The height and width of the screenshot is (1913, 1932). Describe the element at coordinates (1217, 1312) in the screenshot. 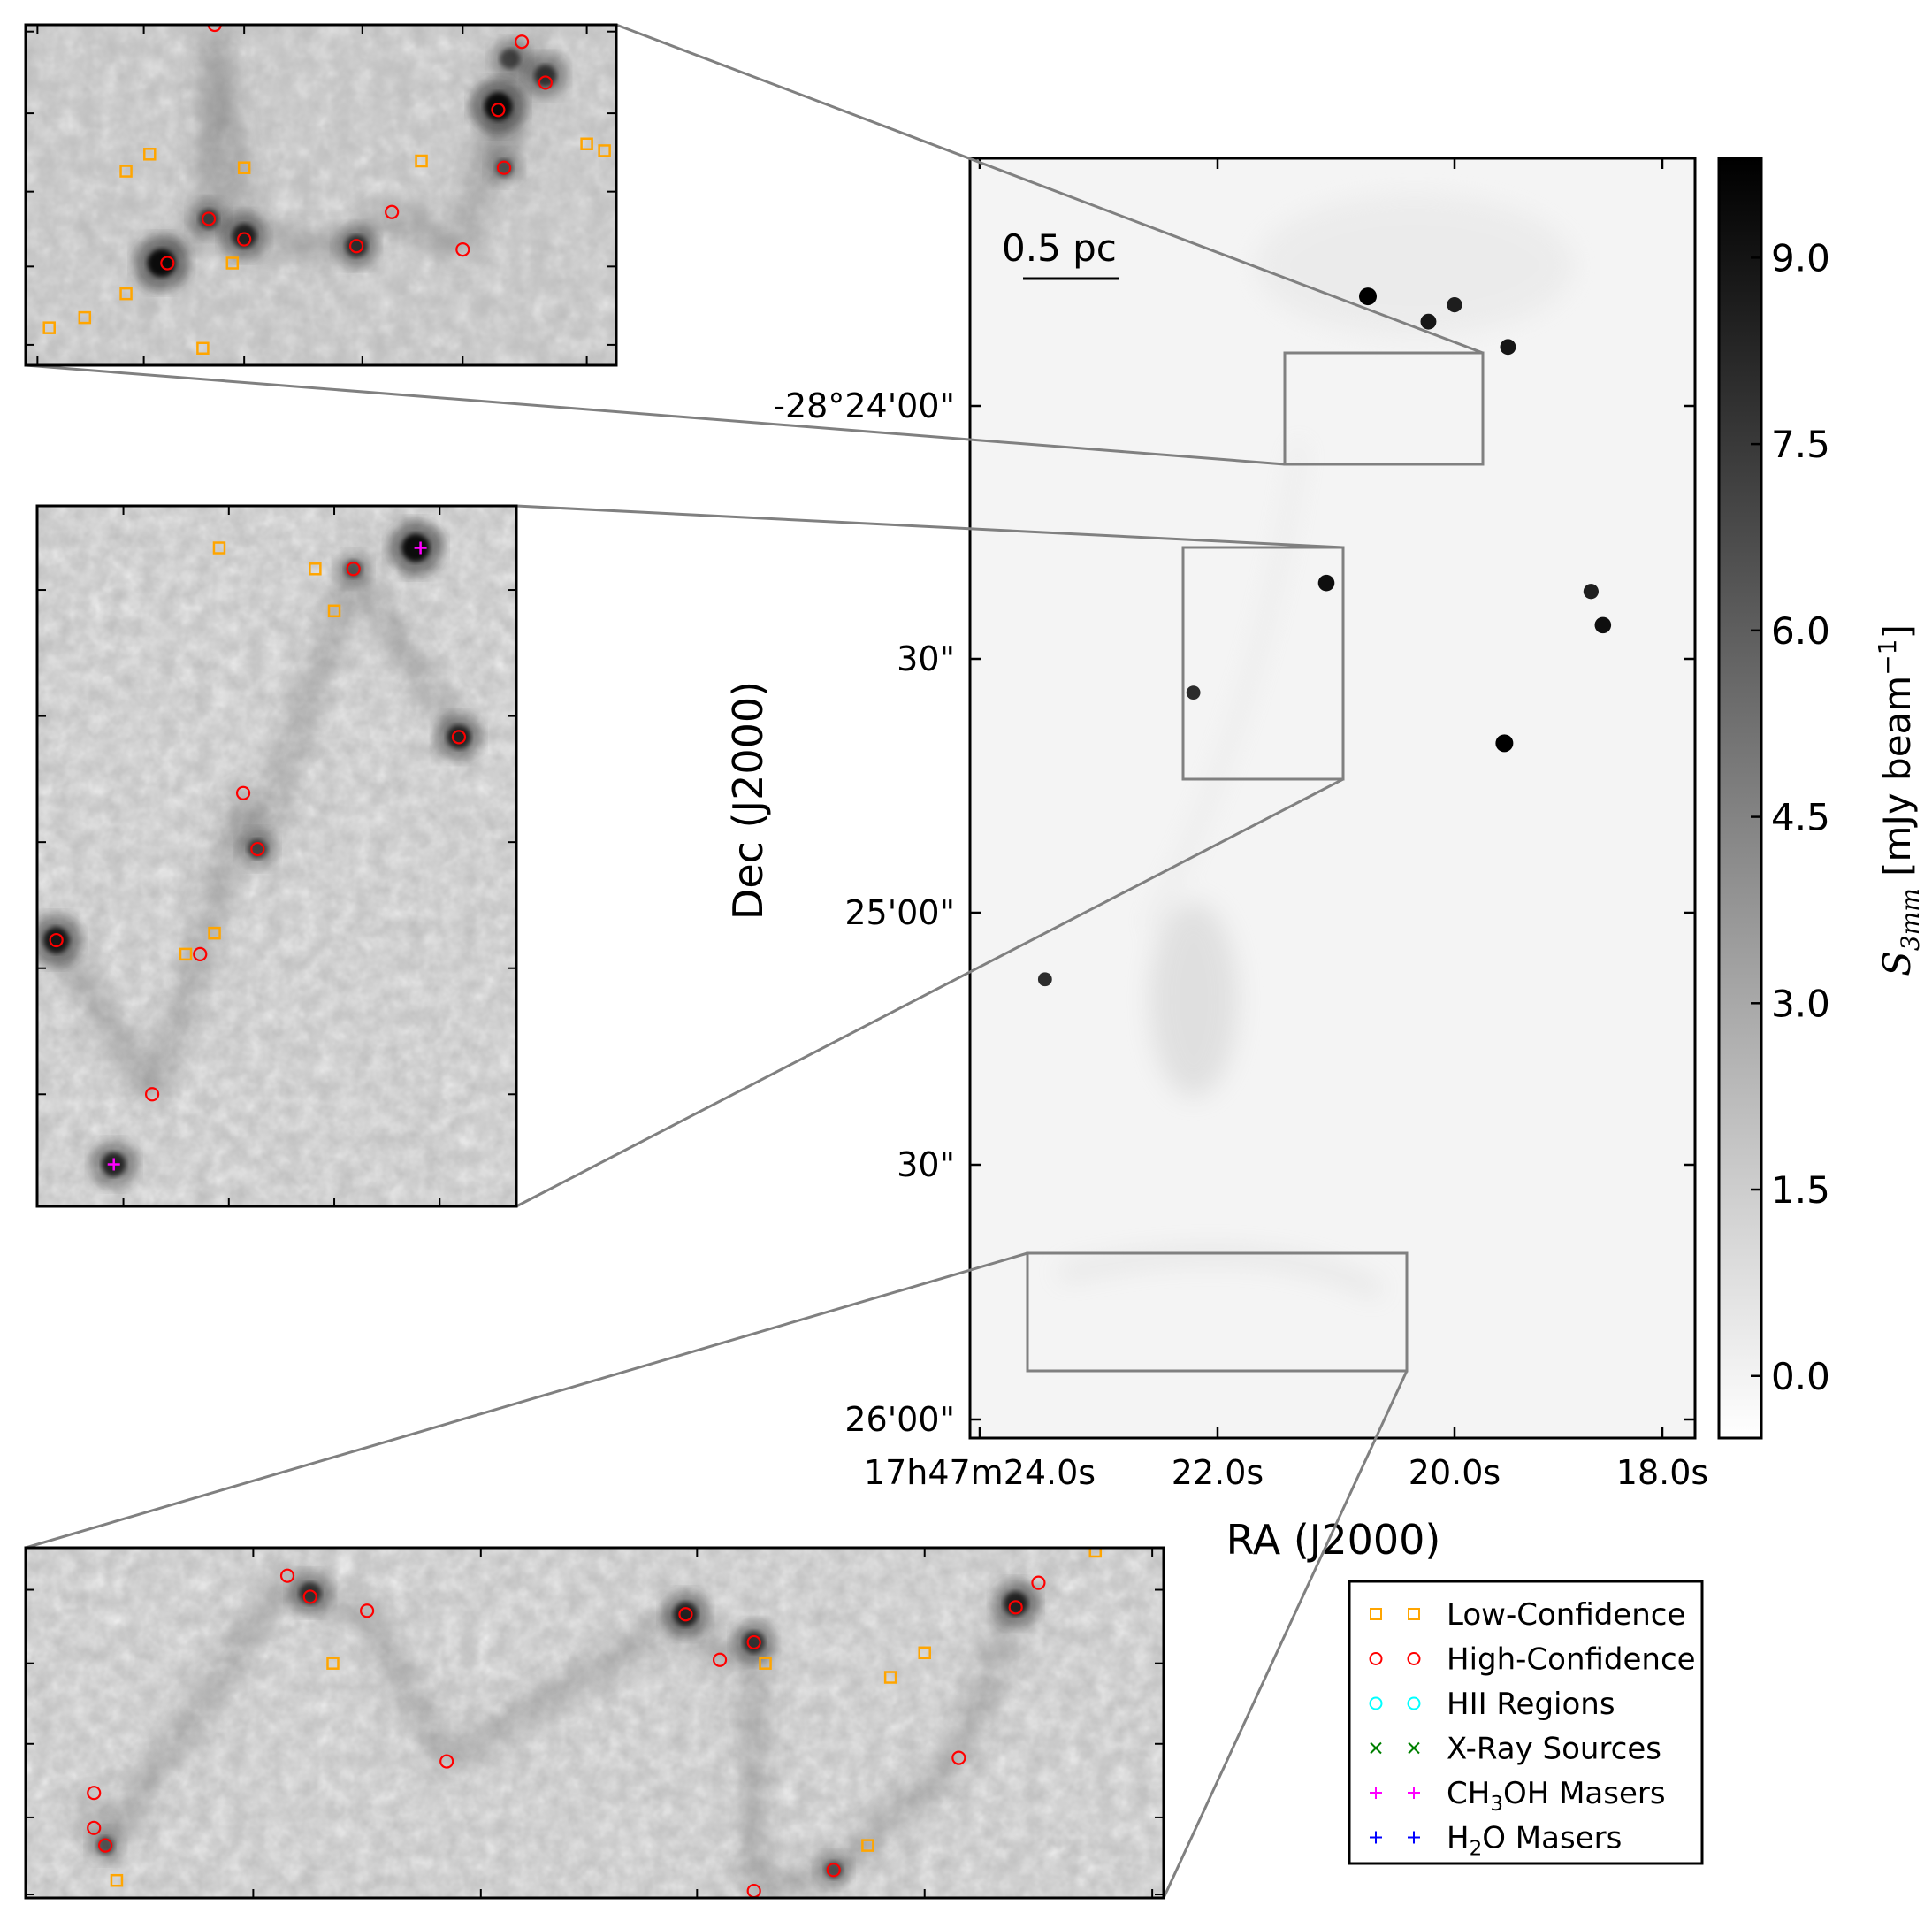

I see `zoom-box-bottom` at that location.